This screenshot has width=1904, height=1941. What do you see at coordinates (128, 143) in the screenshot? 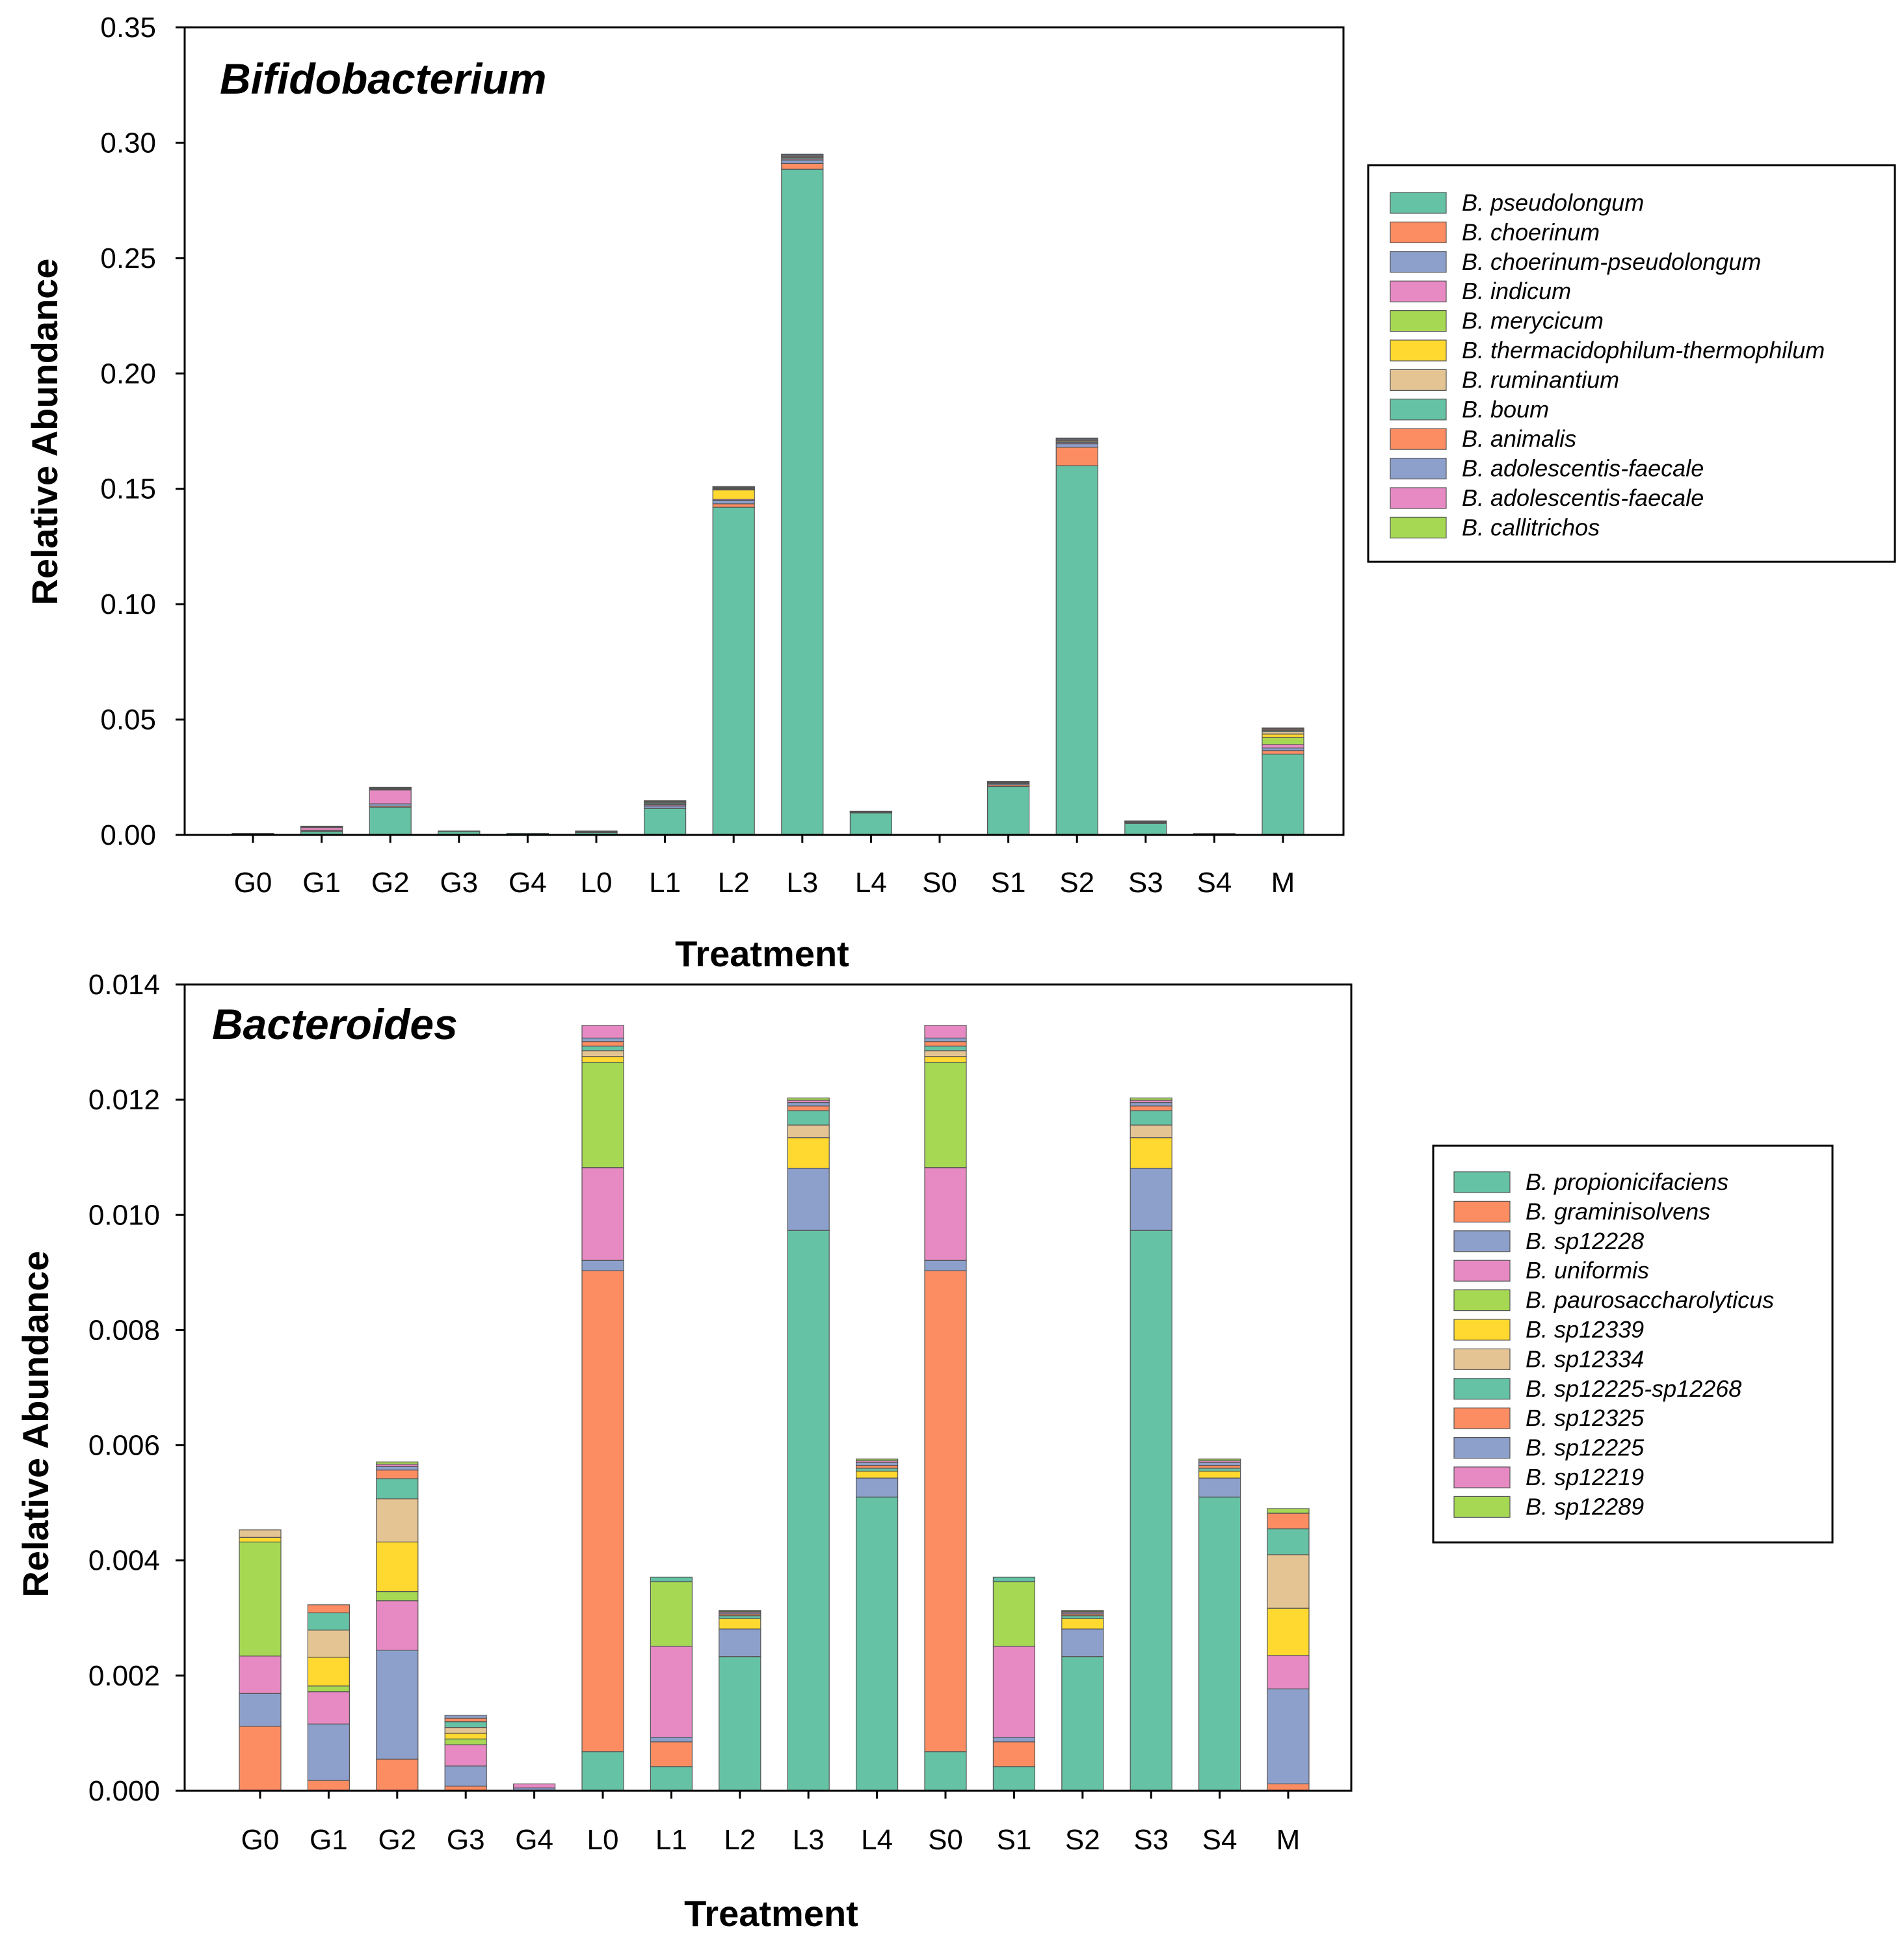
I see `bifido-y-tick-label: 0.30` at bounding box center [128, 143].